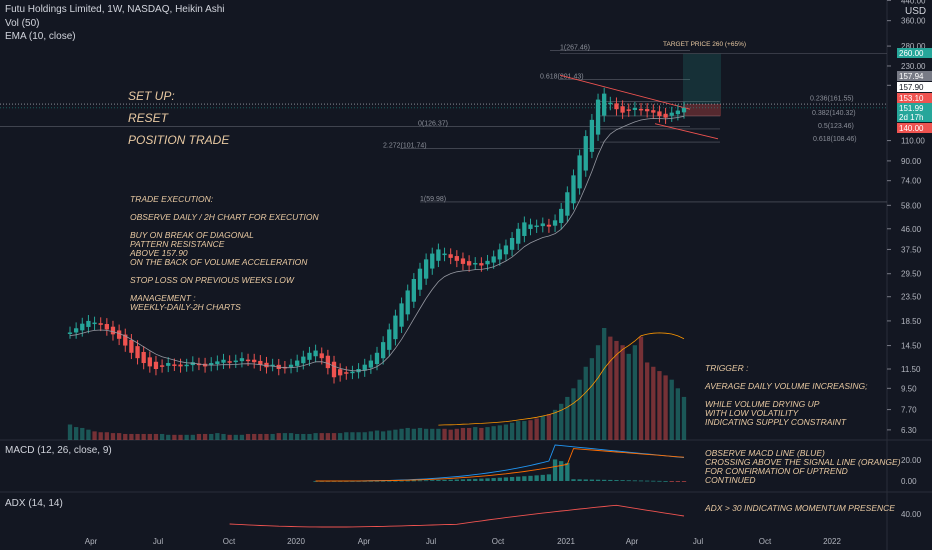  I want to click on price-tick-label: 90.00, so click(911, 161).